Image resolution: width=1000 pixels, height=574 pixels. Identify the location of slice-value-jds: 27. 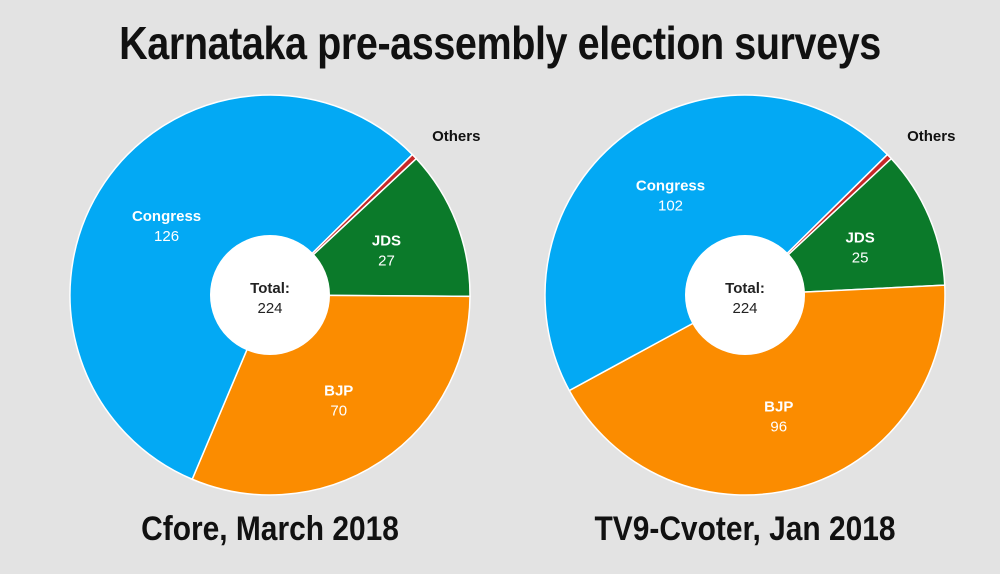
(386, 261).